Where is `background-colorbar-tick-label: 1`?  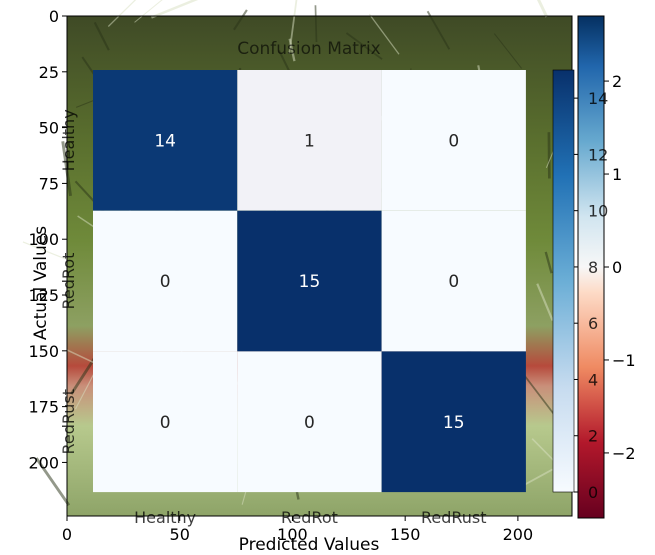
background-colorbar-tick-label: 1 is located at coordinates (617, 174).